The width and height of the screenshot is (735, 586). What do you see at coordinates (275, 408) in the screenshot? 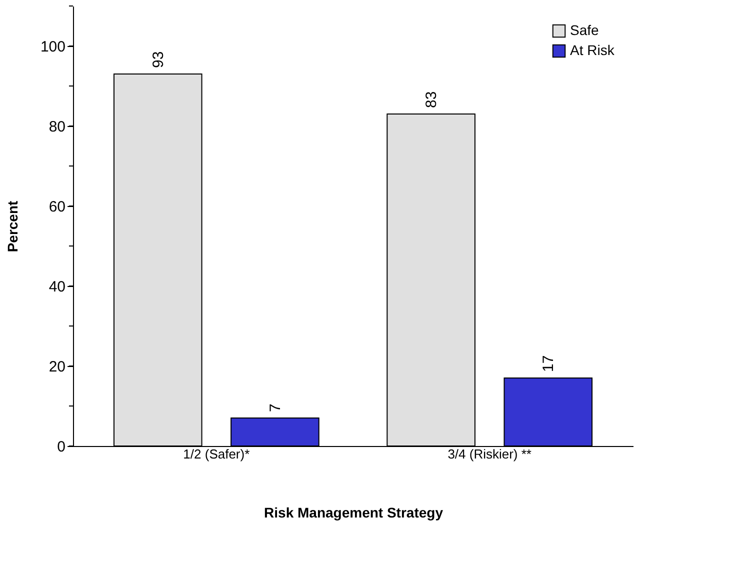
I see `data-label: 7` at bounding box center [275, 408].